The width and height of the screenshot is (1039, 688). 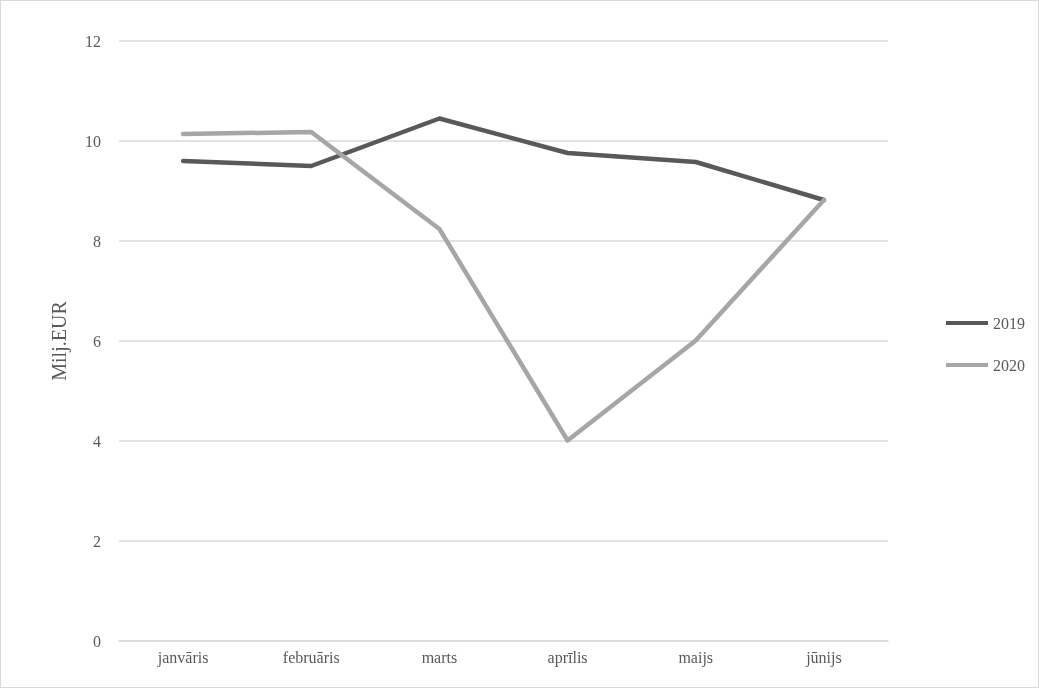 What do you see at coordinates (93, 141) in the screenshot?
I see `y-tick-label: 10` at bounding box center [93, 141].